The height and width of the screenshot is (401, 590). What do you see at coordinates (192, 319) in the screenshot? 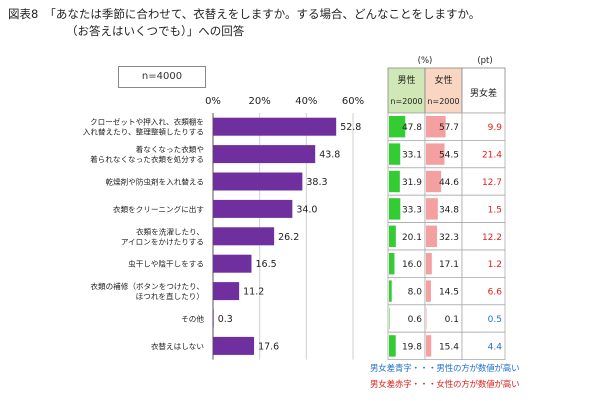
I see `category-label: その他` at bounding box center [192, 319].